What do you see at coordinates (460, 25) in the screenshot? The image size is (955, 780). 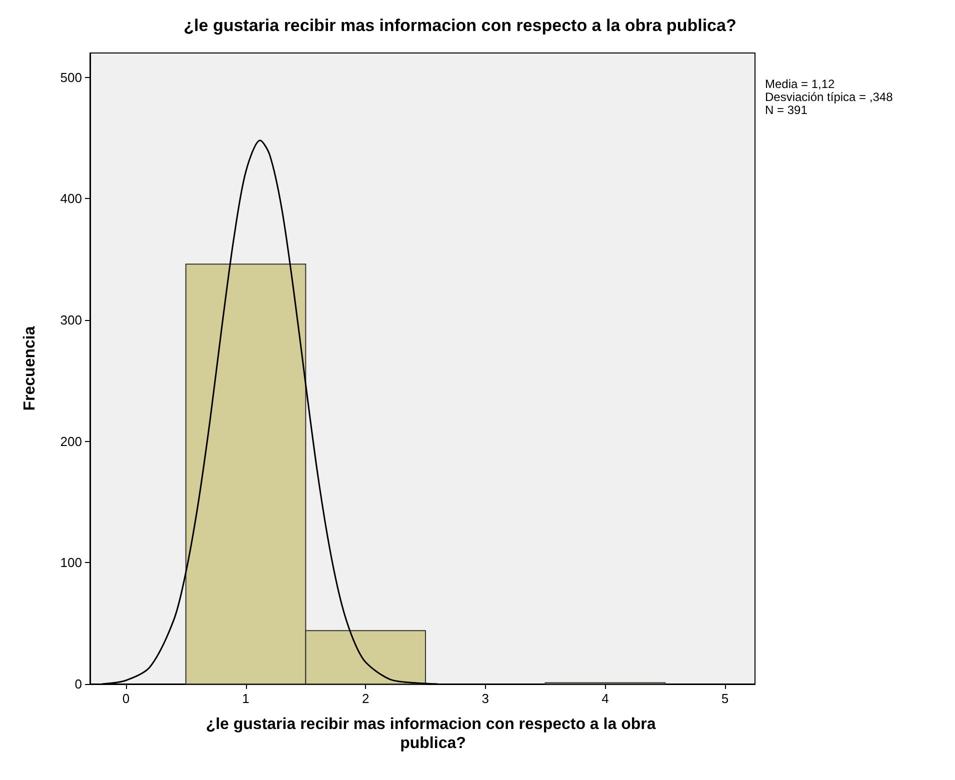 I see `chart-title: ¿le gustaria recibir mas informacion con respecto a la obra publica?` at bounding box center [460, 25].